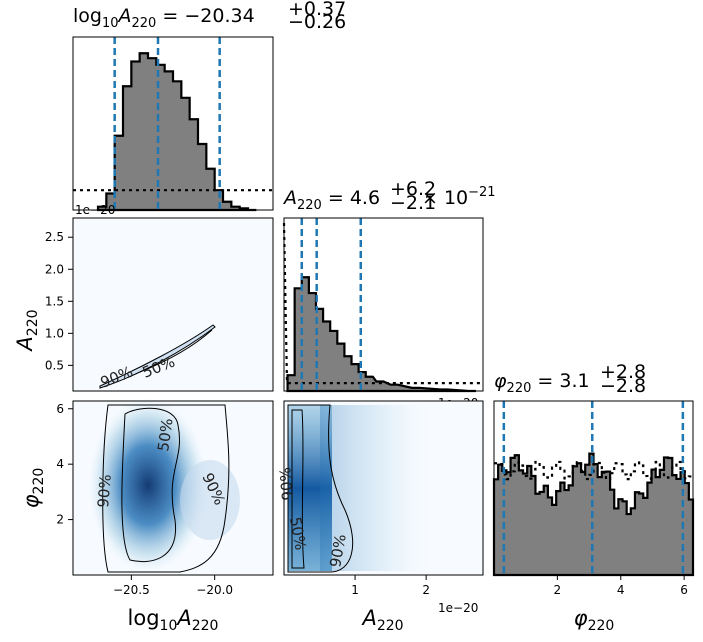 This screenshot has height=642, width=703. I want to click on xtick-label-log10A220--20: −20.0, so click(214, 590).